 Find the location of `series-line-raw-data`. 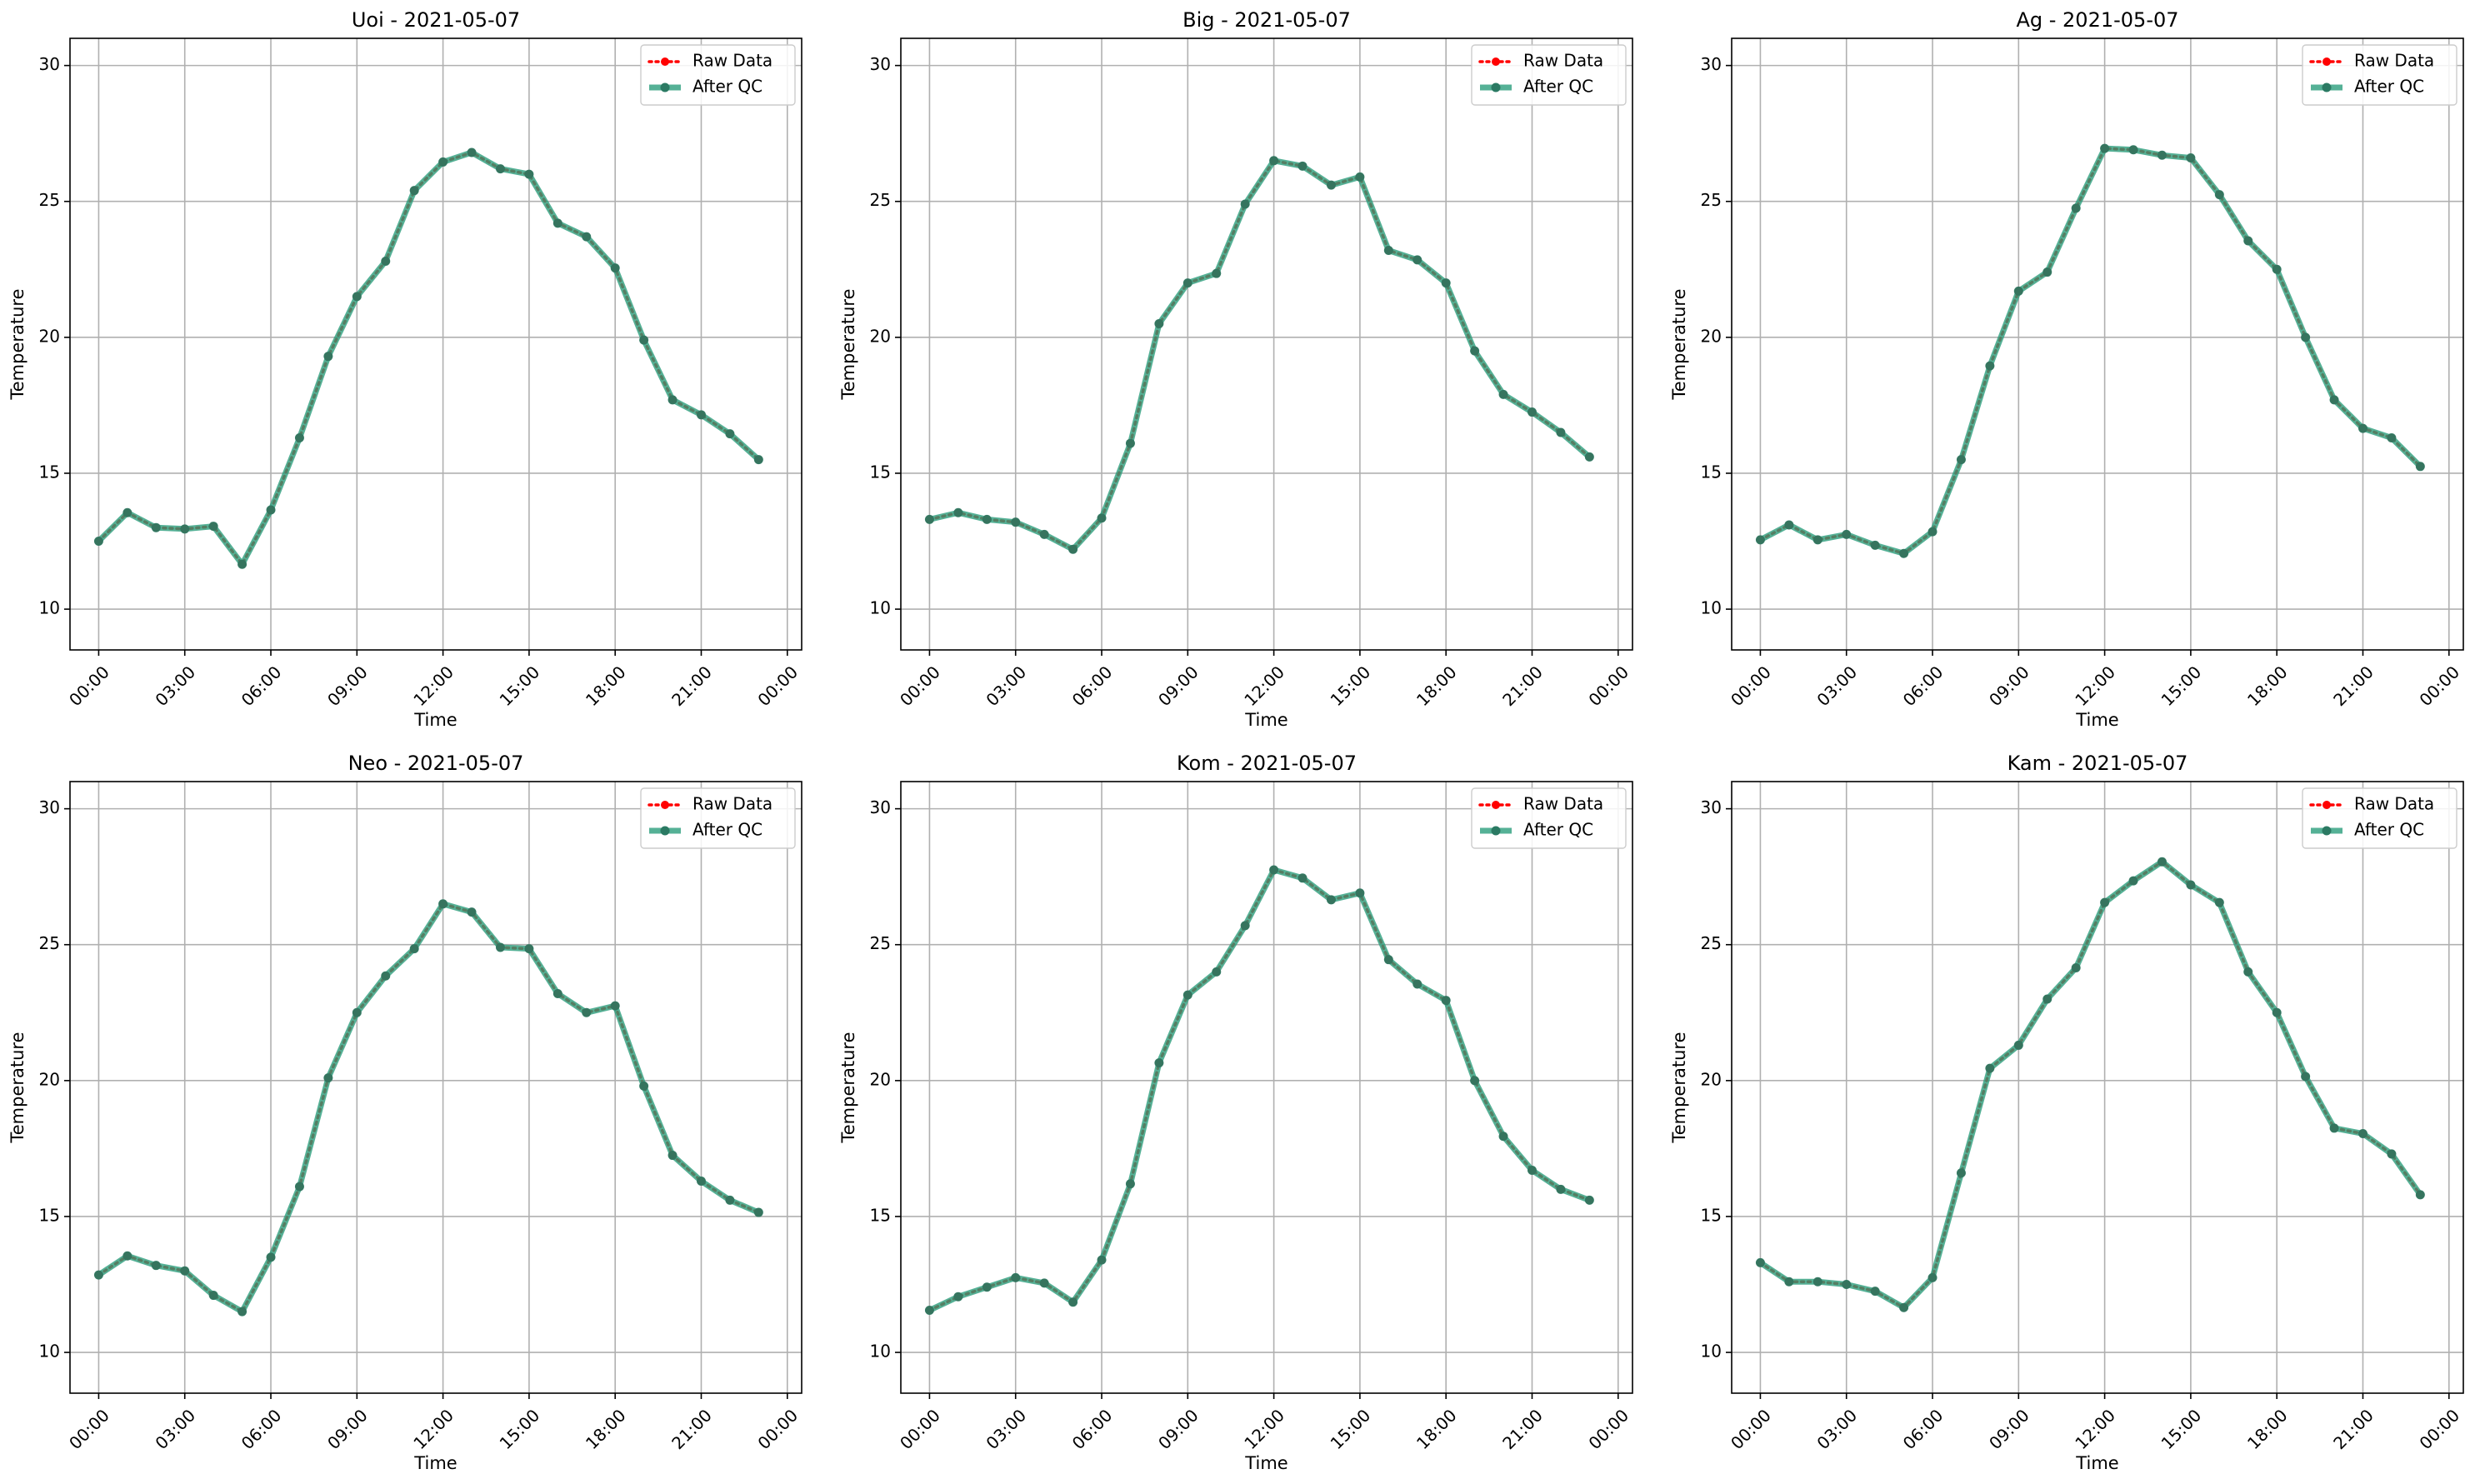

series-line-raw-data is located at coordinates (2090, 351).